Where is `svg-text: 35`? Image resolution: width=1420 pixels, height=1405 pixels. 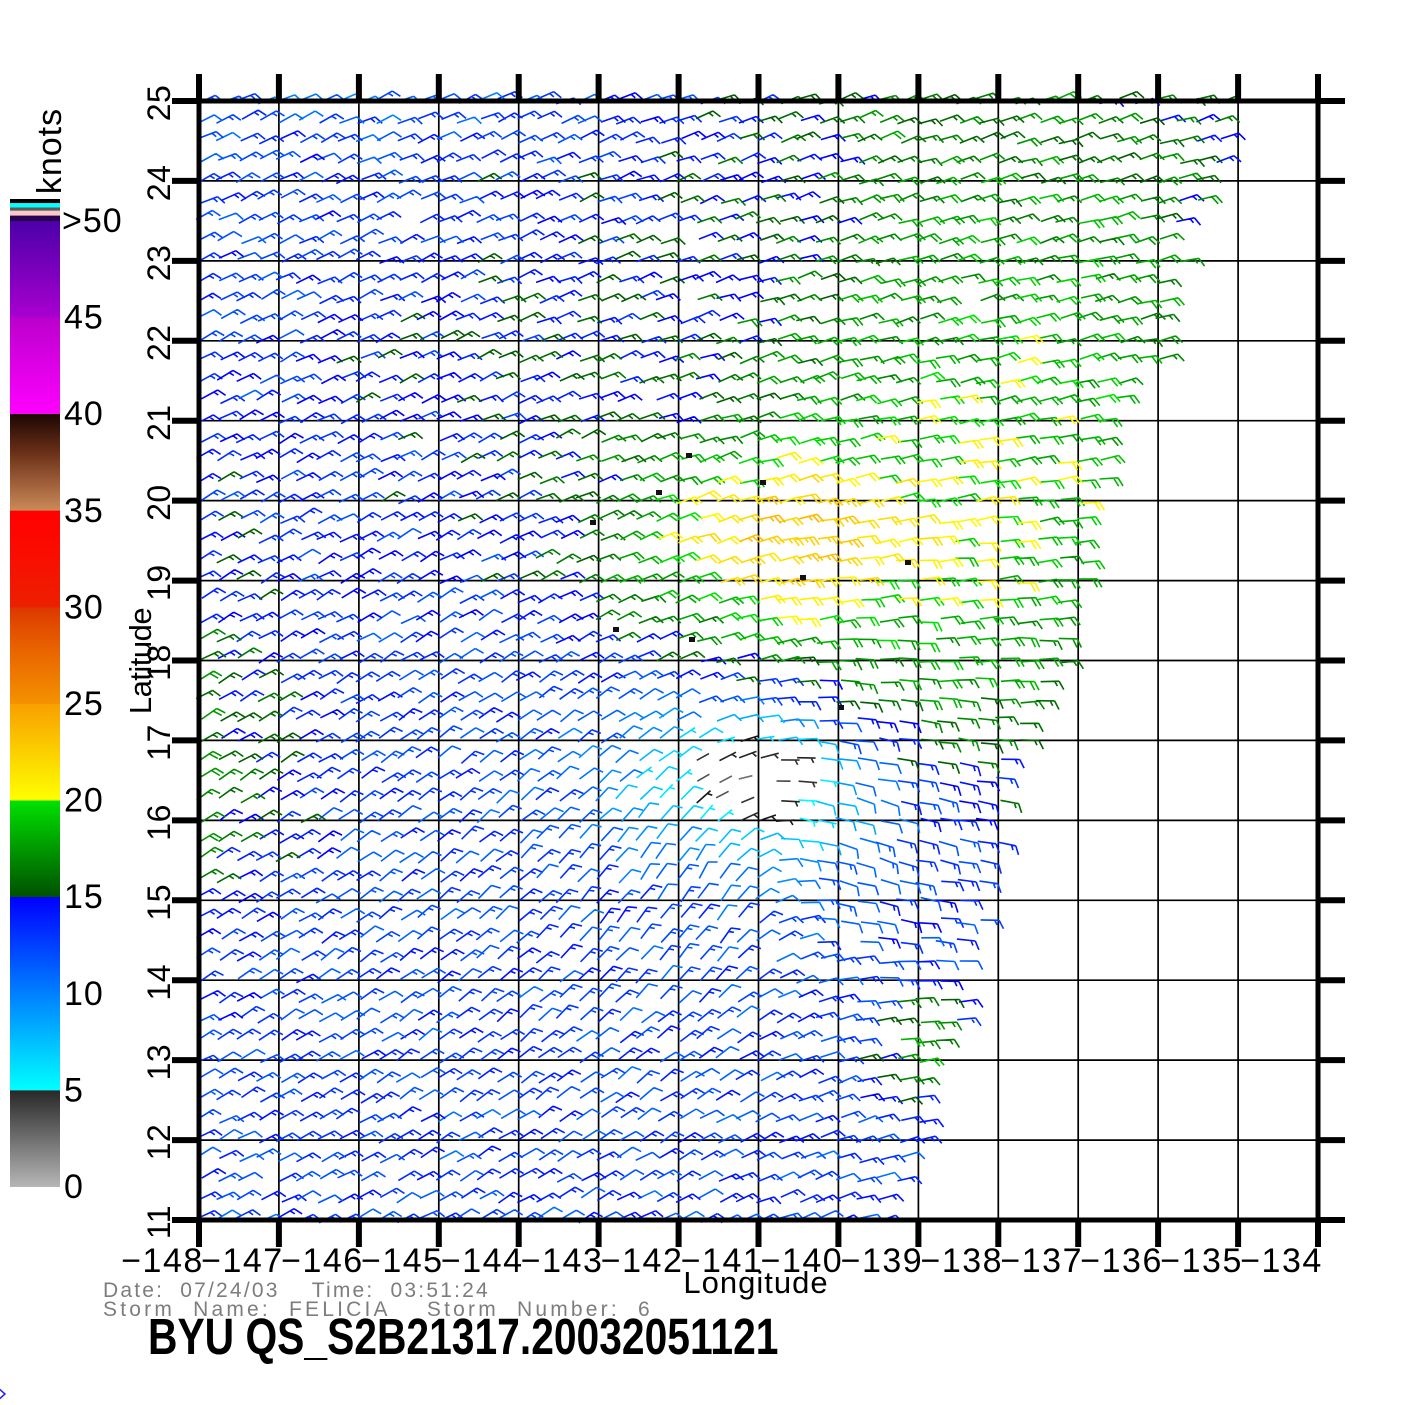 svg-text: 35 is located at coordinates (84, 511).